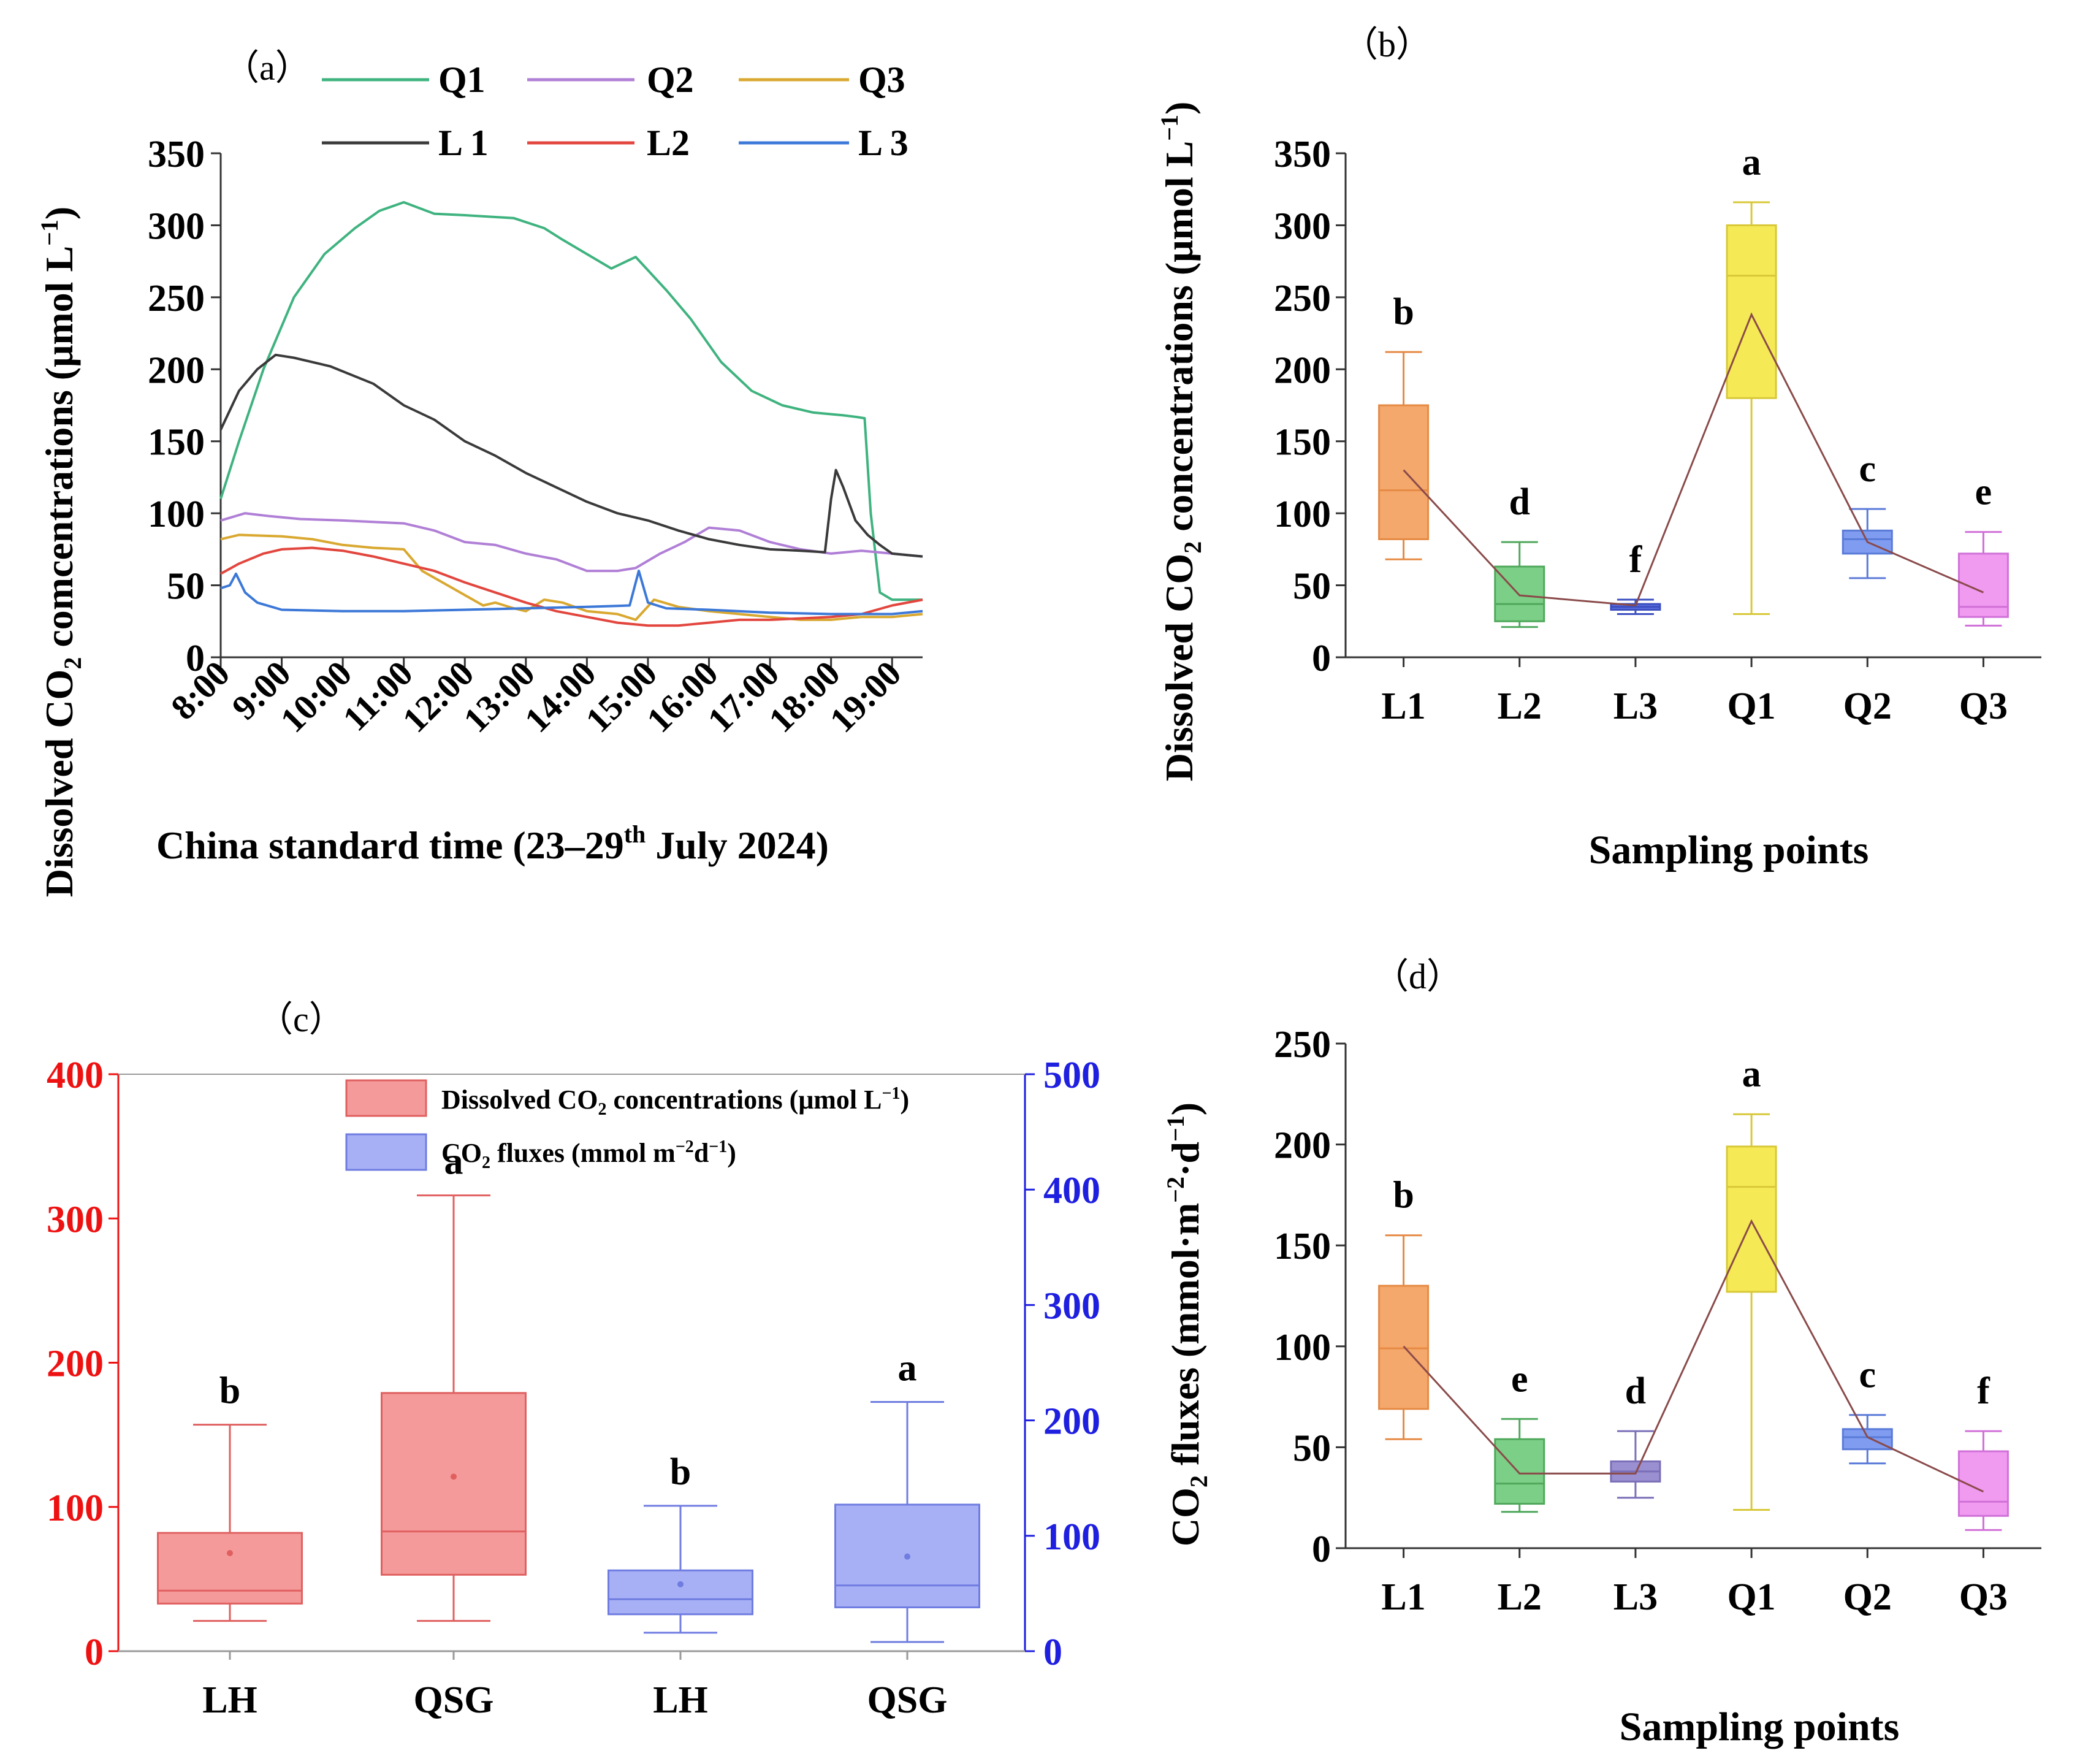 The width and height of the screenshot is (2080, 1764). I want to click on box-q3: e, so click(1983, 549).